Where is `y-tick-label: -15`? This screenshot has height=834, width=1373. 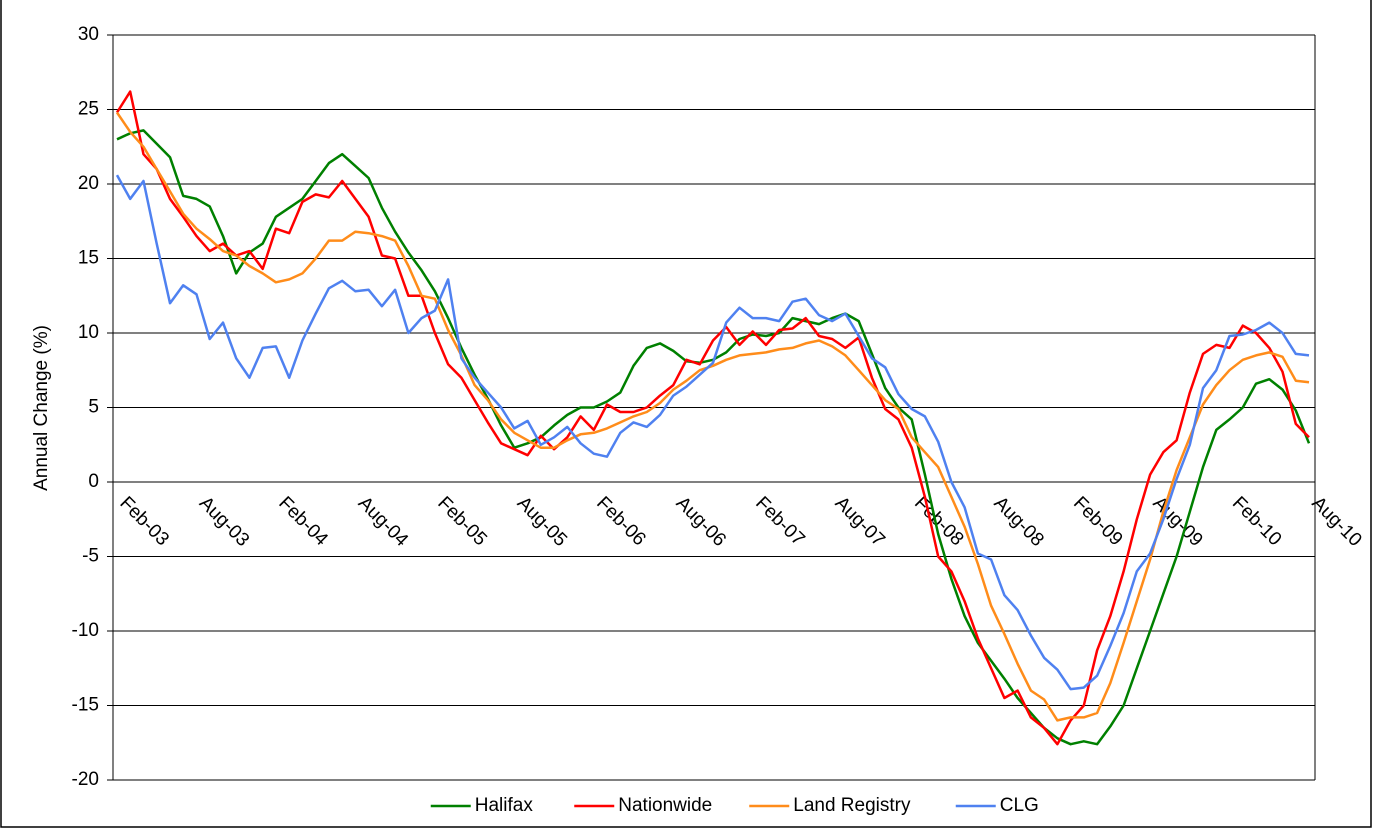 y-tick-label: -15 is located at coordinates (85, 705).